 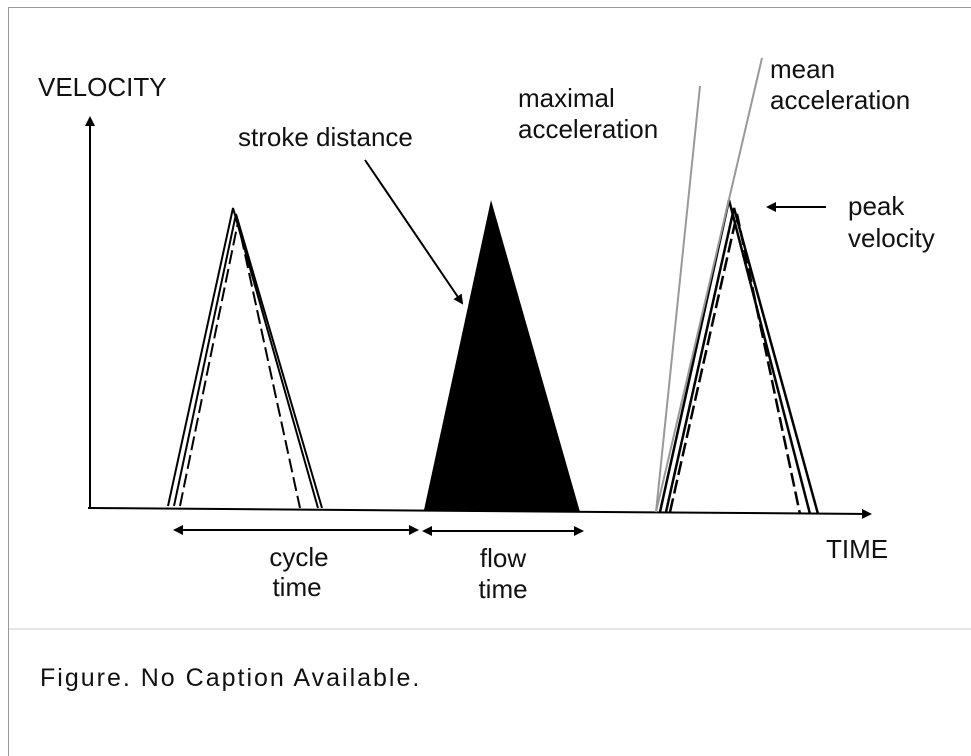 I want to click on caption: Figure. No Caption Available., so click(x=231, y=678).